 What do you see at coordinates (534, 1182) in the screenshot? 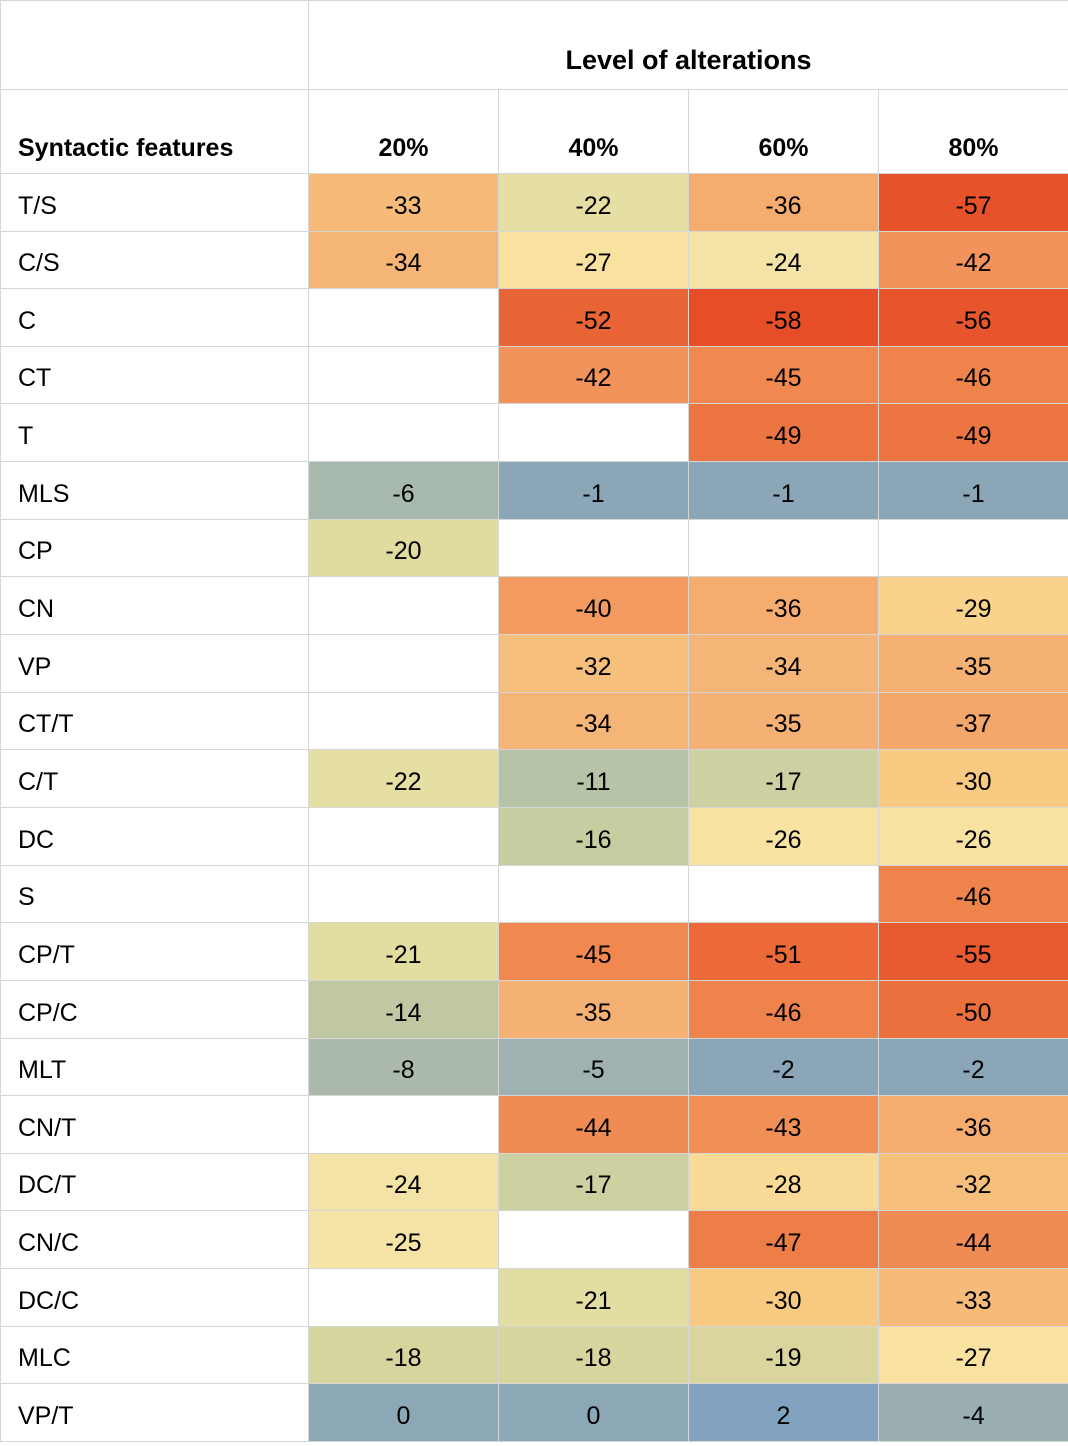
I see `feature-row-DC/T: DC/T -24 -17 -28 -32` at bounding box center [534, 1182].